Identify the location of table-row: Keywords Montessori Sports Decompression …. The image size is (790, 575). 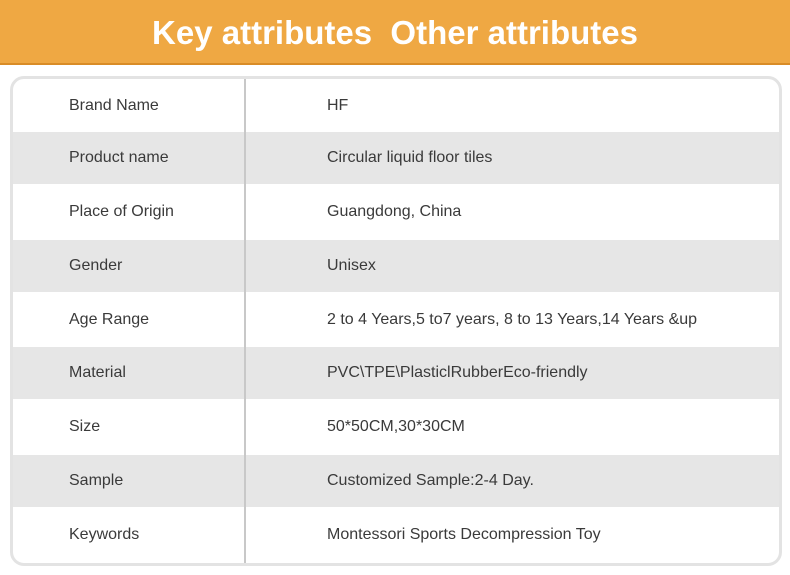
(396, 535).